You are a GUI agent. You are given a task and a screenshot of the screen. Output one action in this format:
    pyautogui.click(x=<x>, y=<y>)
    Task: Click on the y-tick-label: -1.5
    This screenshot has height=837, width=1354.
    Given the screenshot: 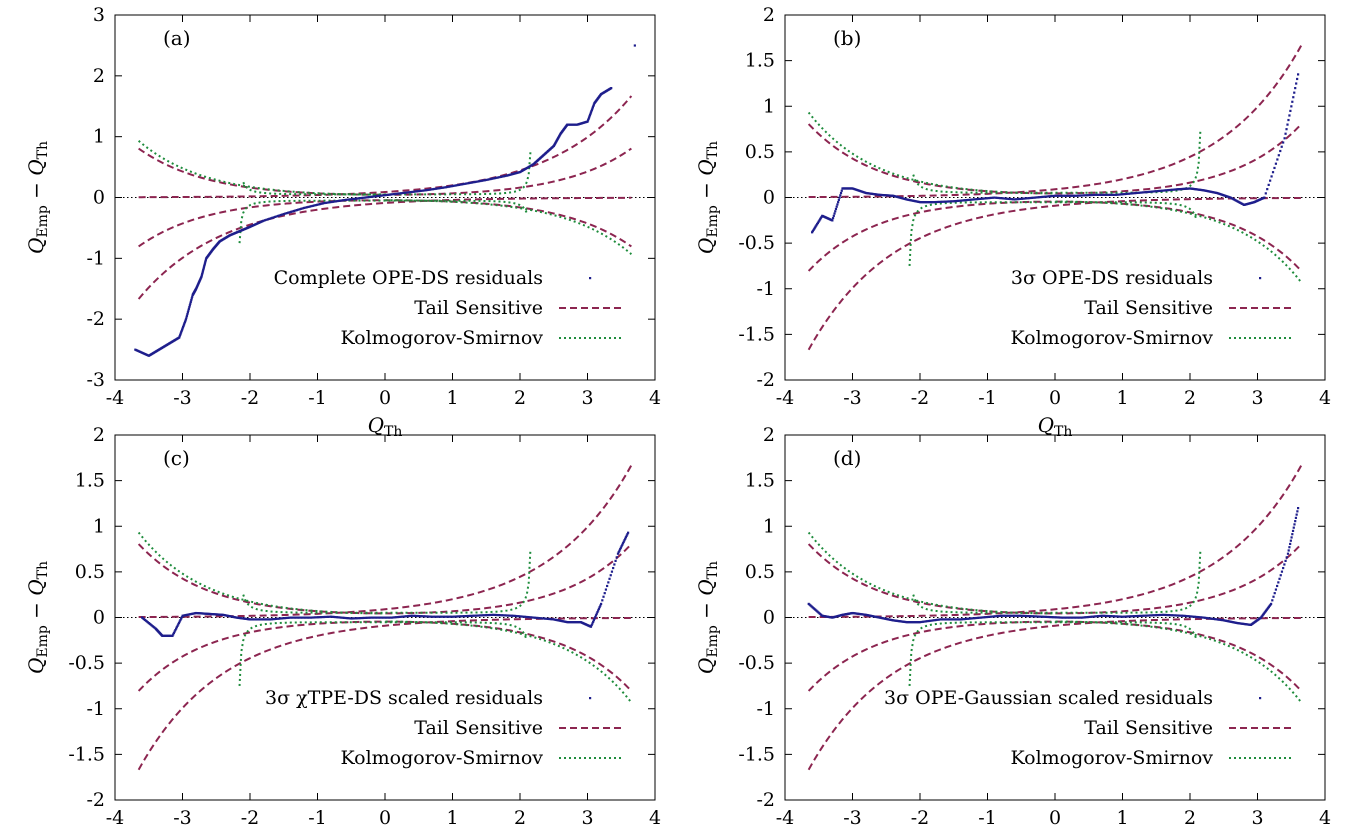 What is the action you would take?
    pyautogui.click(x=86, y=754)
    